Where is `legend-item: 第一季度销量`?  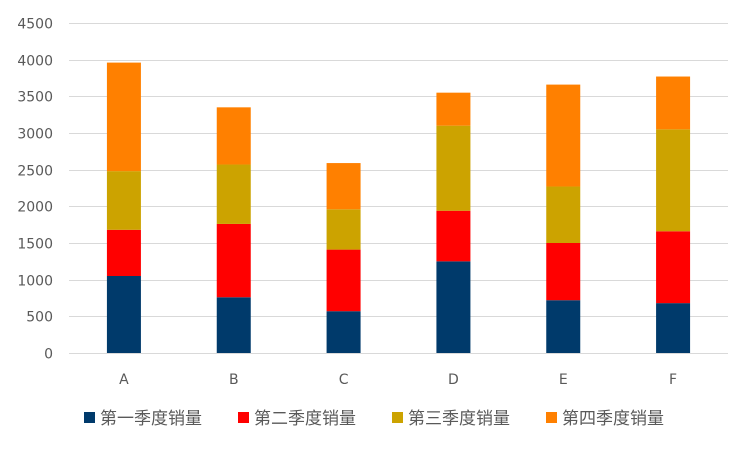
legend-item: 第一季度销量 is located at coordinates (143, 419).